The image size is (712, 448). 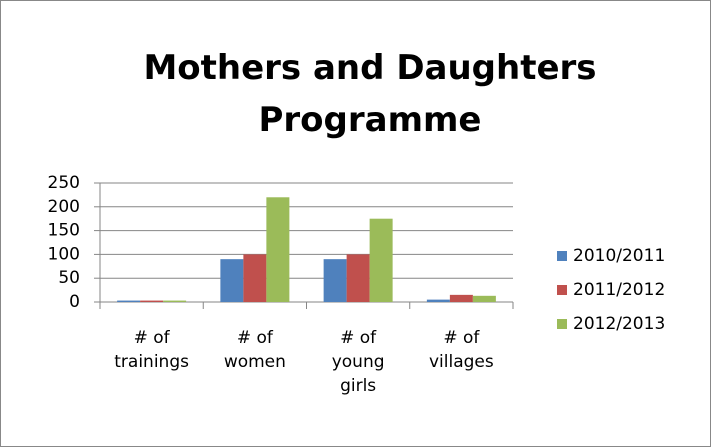 I want to click on y-tick-label: 0, so click(x=74, y=302).